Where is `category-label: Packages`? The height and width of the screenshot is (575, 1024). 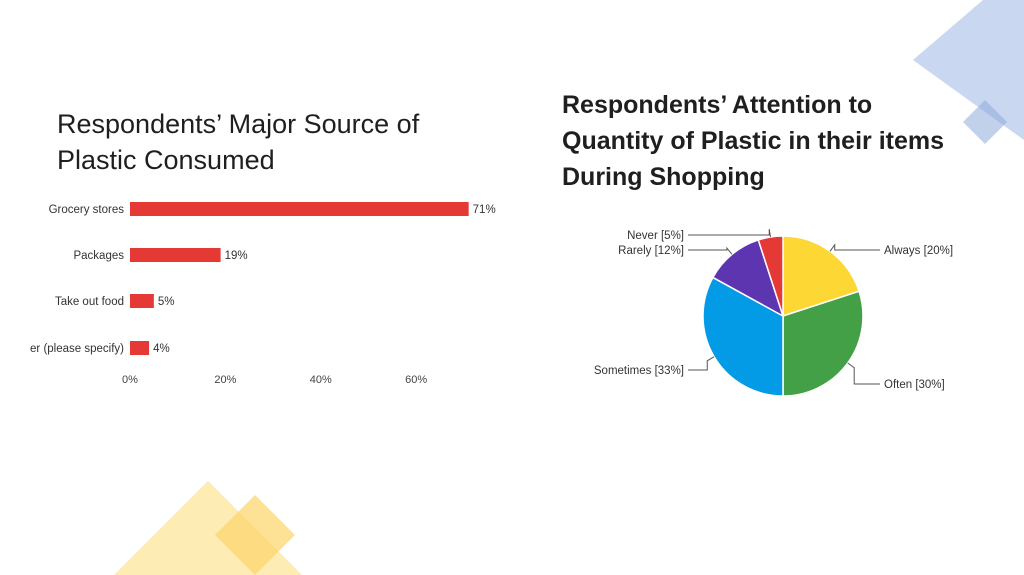
category-label: Packages is located at coordinates (98, 256).